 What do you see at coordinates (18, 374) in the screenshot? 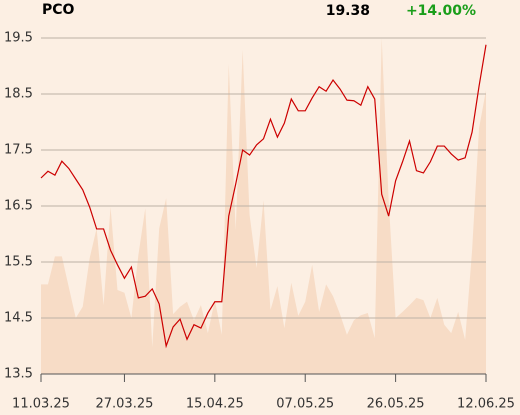
I see `y-tick-label: 13.5` at bounding box center [18, 374].